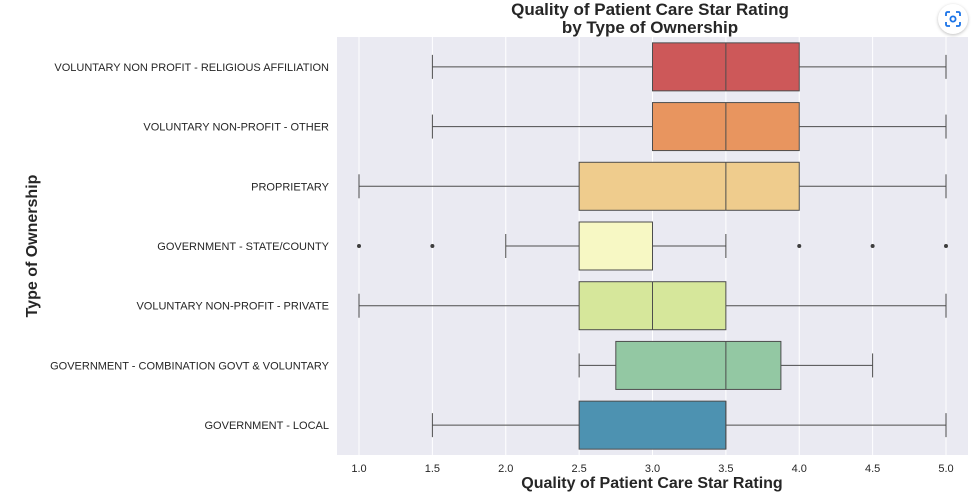  I want to click on x-tick-label: 4.0, so click(799, 469).